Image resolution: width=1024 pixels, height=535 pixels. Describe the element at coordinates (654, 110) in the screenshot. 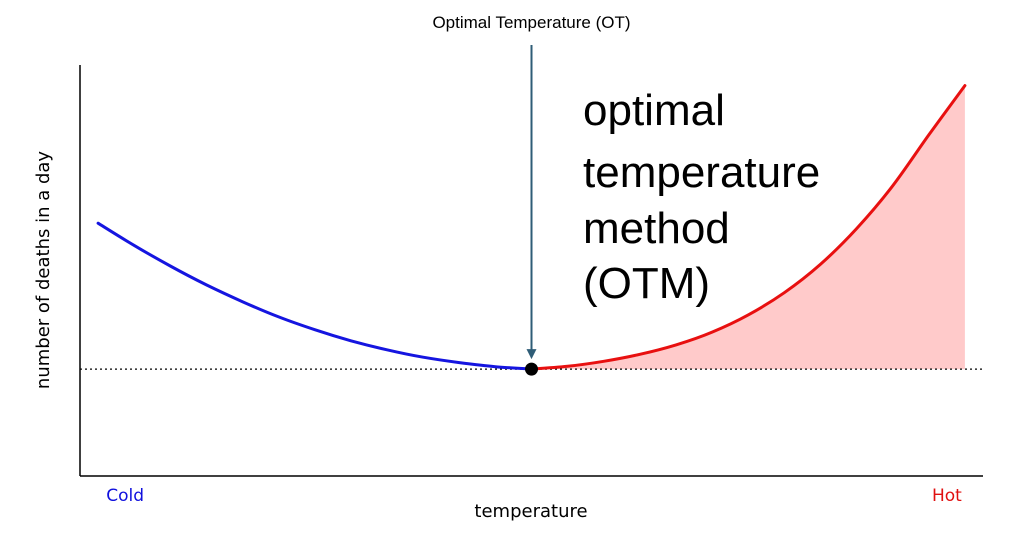

I see `overlay-text-line-1: optimal` at that location.